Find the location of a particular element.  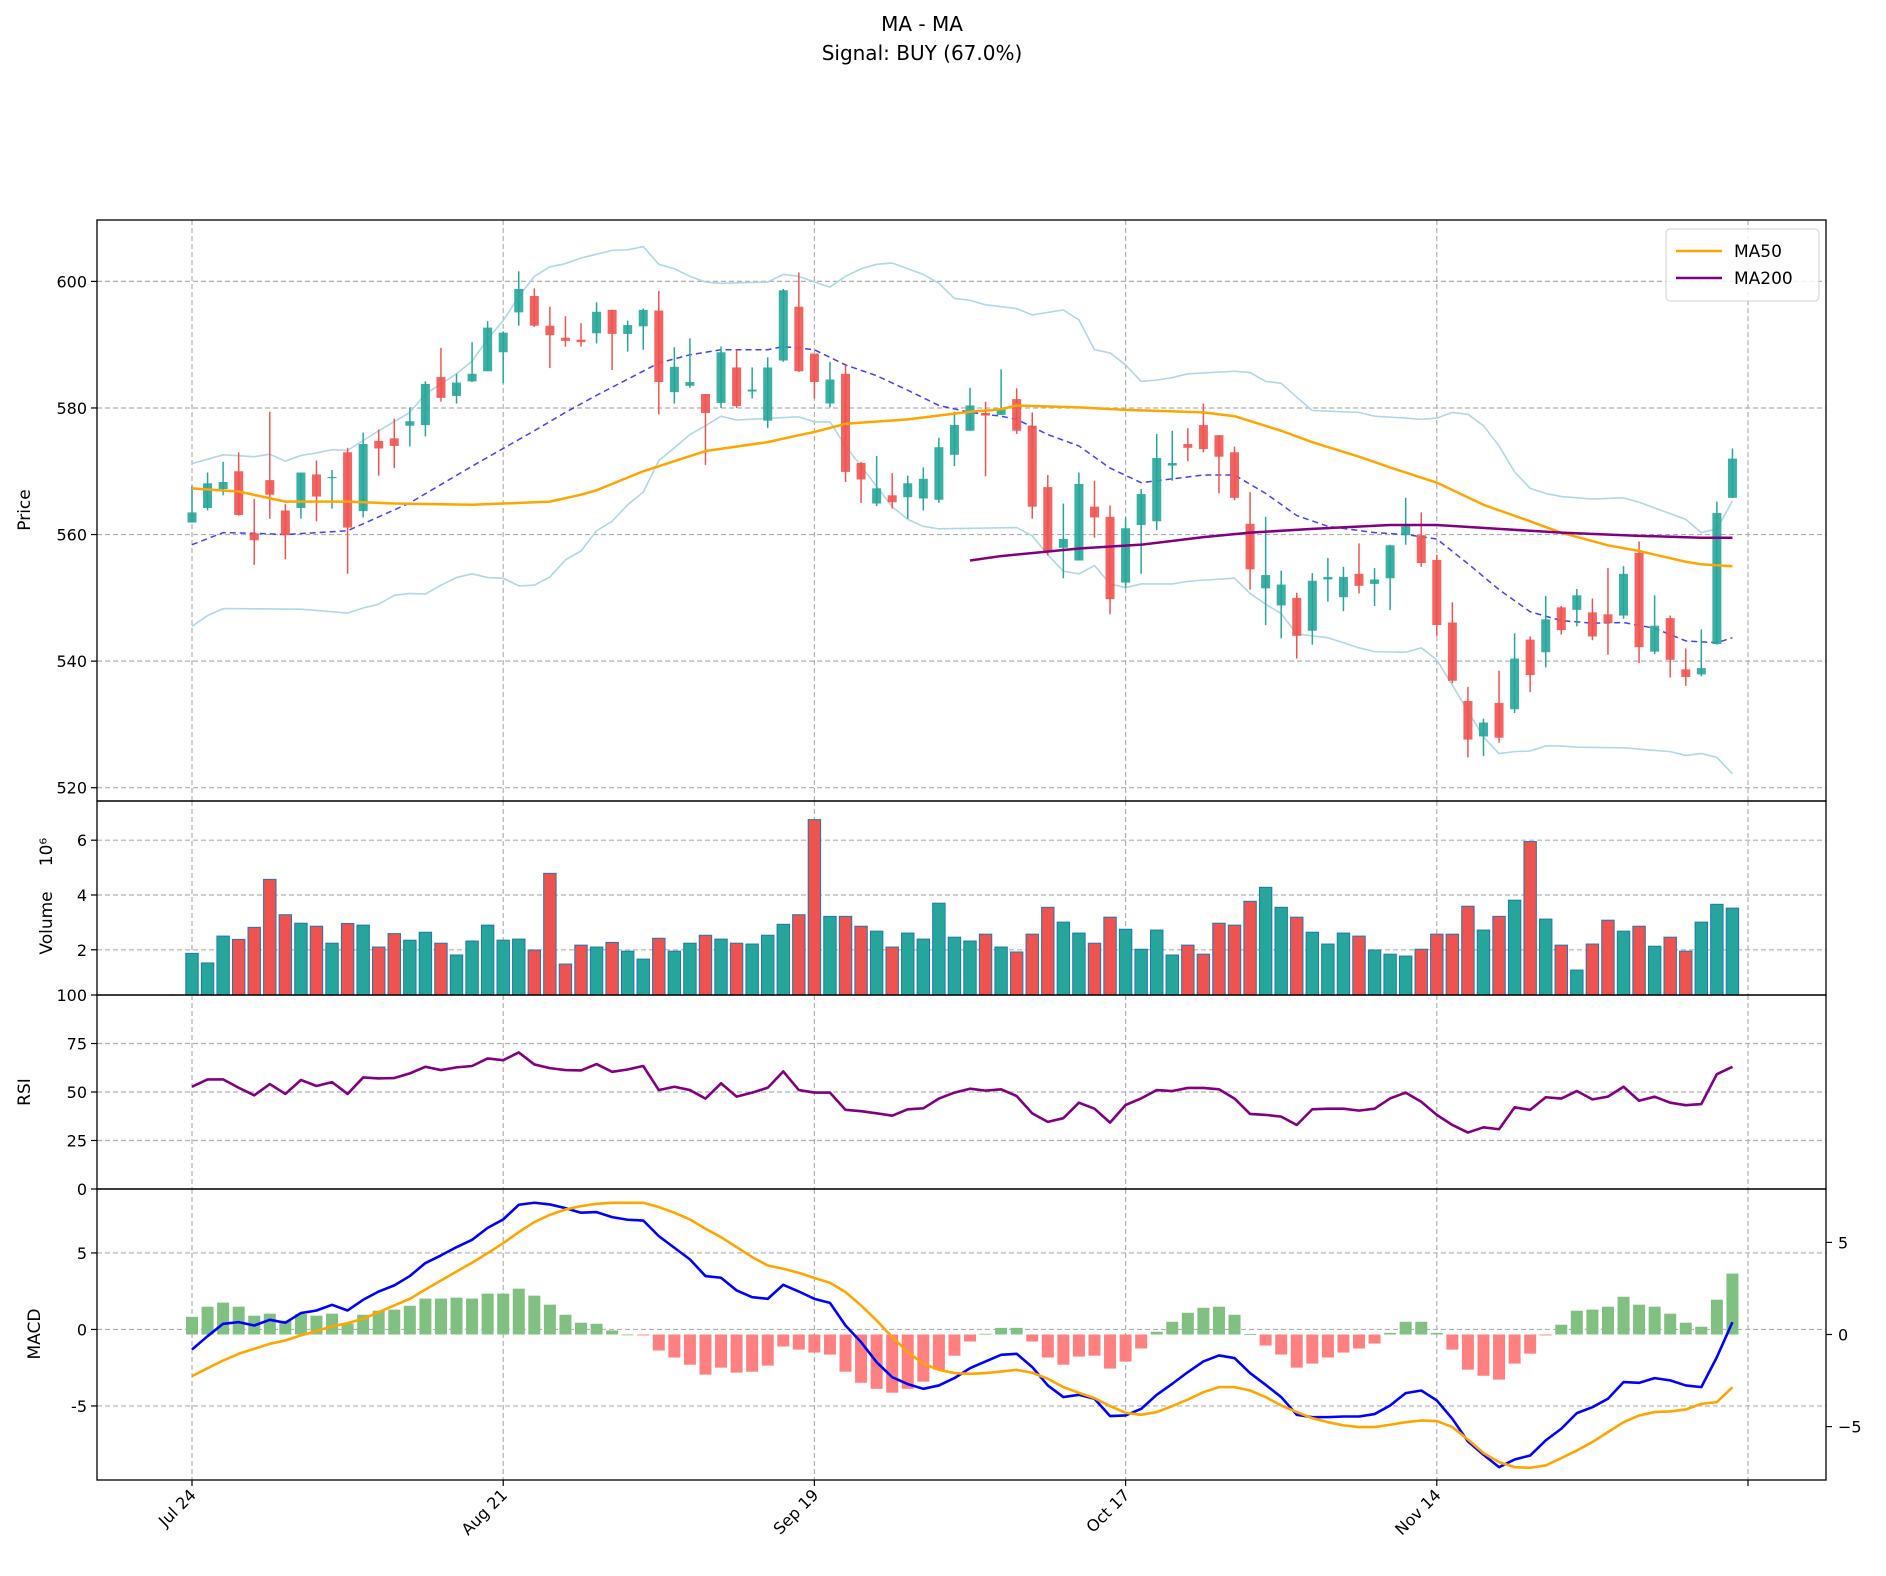

legend-box is located at coordinates (1742, 265).